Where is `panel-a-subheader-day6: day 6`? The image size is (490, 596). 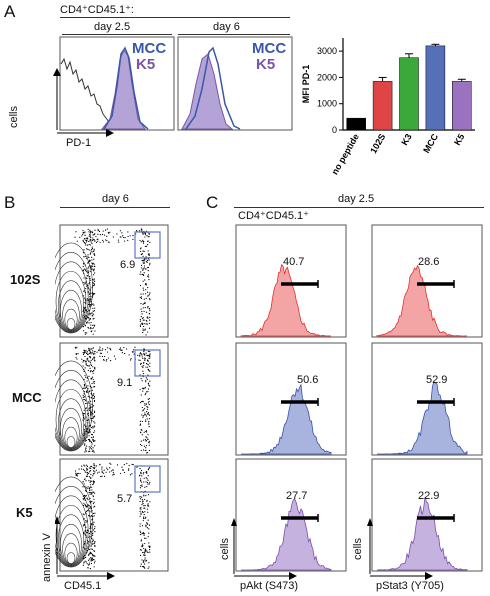 panel-a-subheader-day6: day 6 is located at coordinates (226, 27).